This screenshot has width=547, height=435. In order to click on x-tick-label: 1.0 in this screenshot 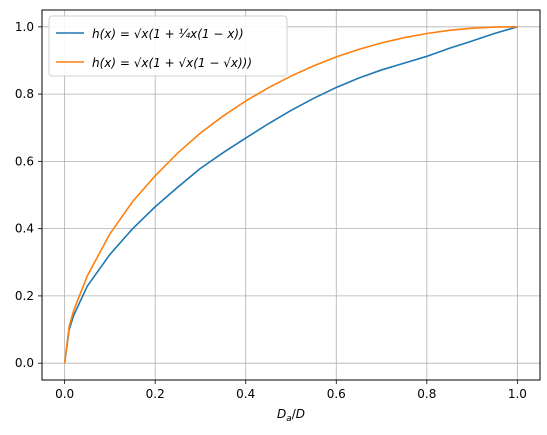, I will do `click(517, 394)`.